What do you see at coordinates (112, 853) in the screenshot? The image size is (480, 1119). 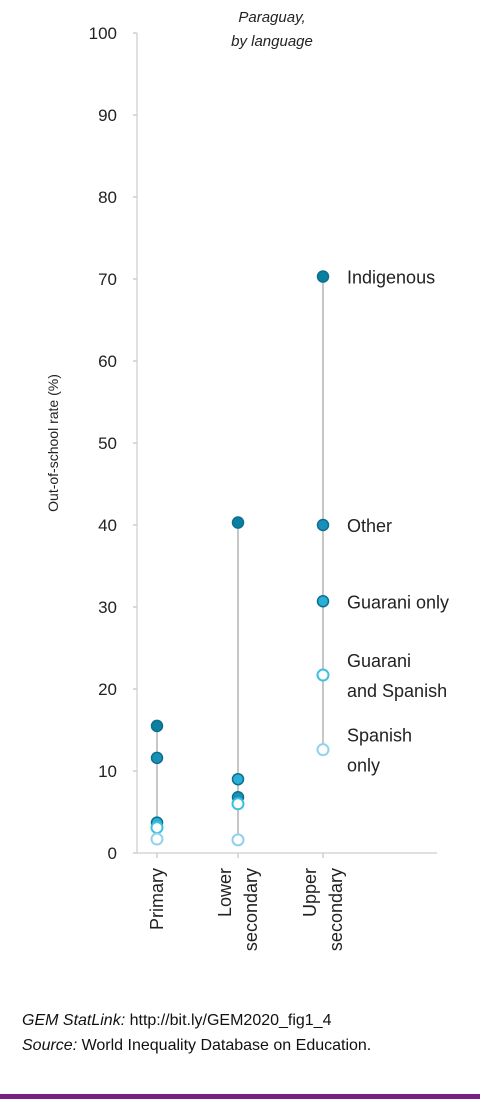 I see `y-tick-label: 0` at bounding box center [112, 853].